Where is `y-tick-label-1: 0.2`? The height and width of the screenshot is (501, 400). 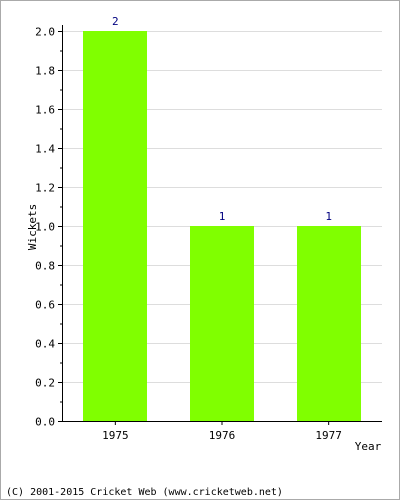
y-tick-label-1: 0.2 is located at coordinates (45, 383).